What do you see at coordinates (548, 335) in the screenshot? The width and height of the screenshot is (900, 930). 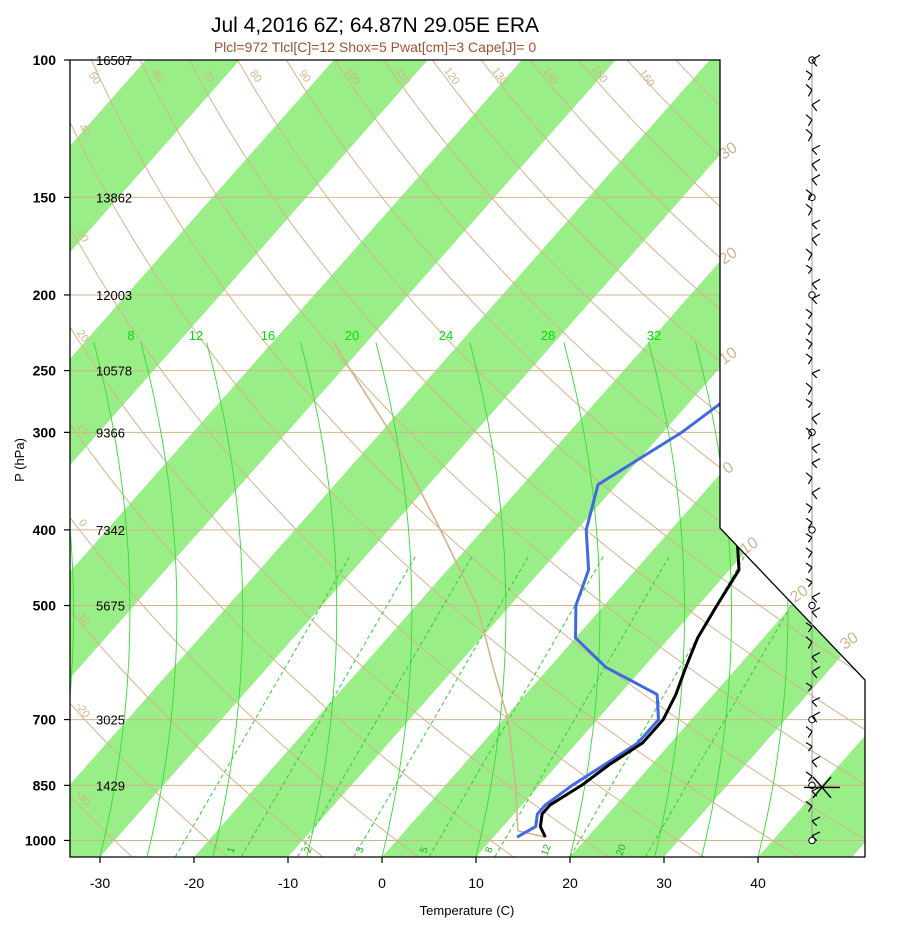 I see `mixing-ratio-label: 28` at bounding box center [548, 335].